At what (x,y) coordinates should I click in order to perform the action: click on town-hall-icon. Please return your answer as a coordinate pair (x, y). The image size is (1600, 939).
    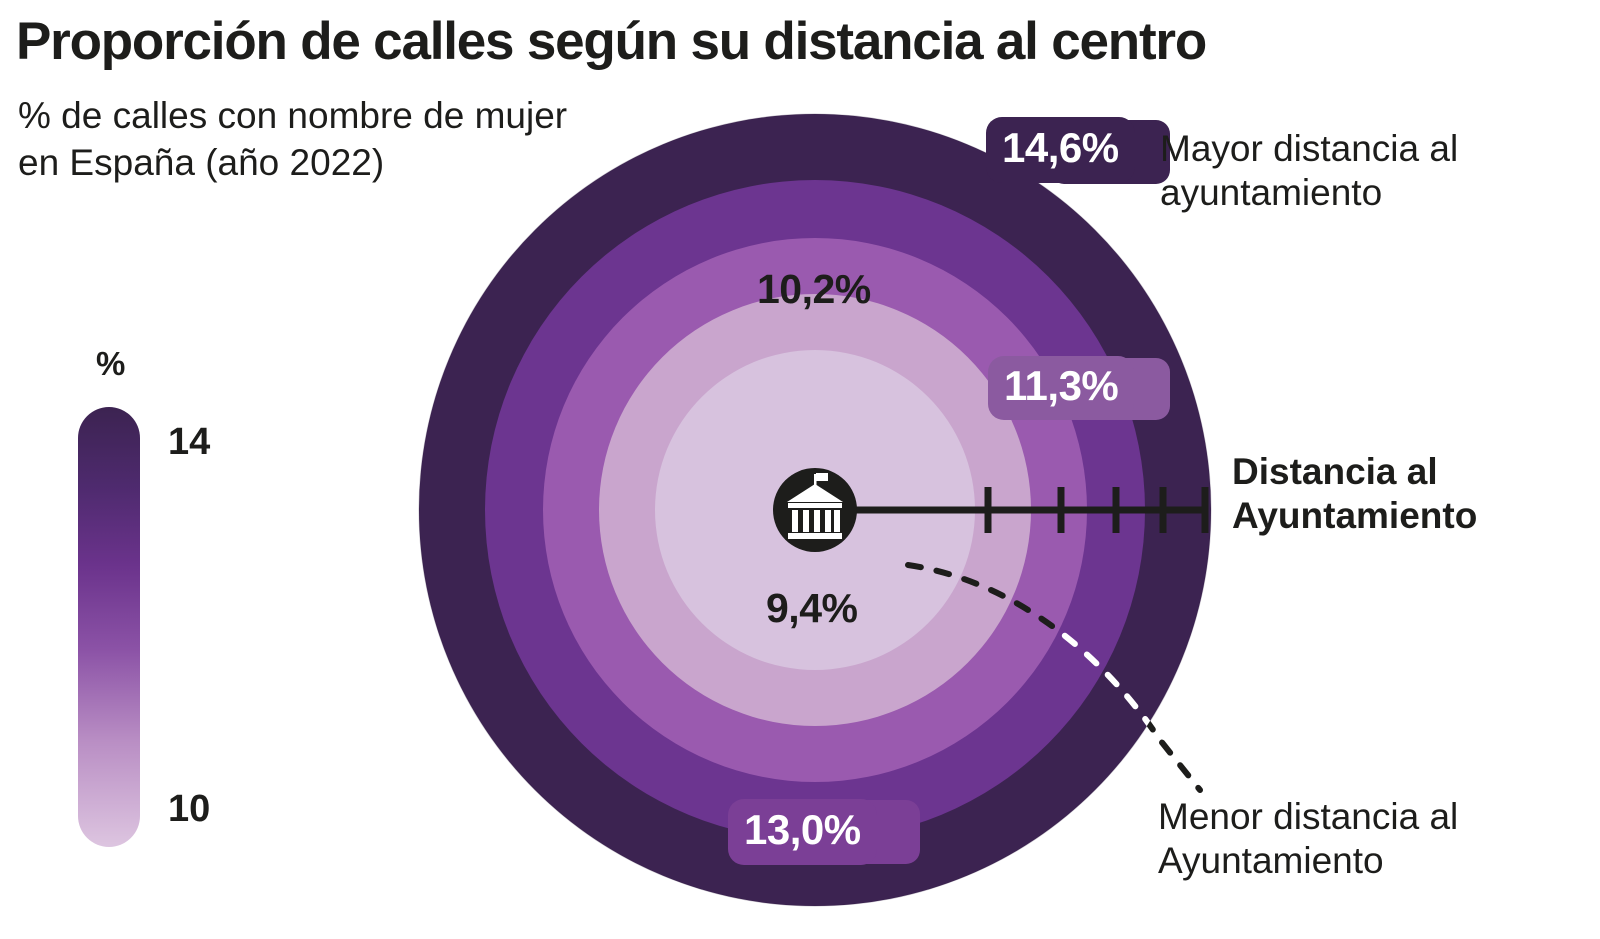
    Looking at the image, I should click on (815, 510).